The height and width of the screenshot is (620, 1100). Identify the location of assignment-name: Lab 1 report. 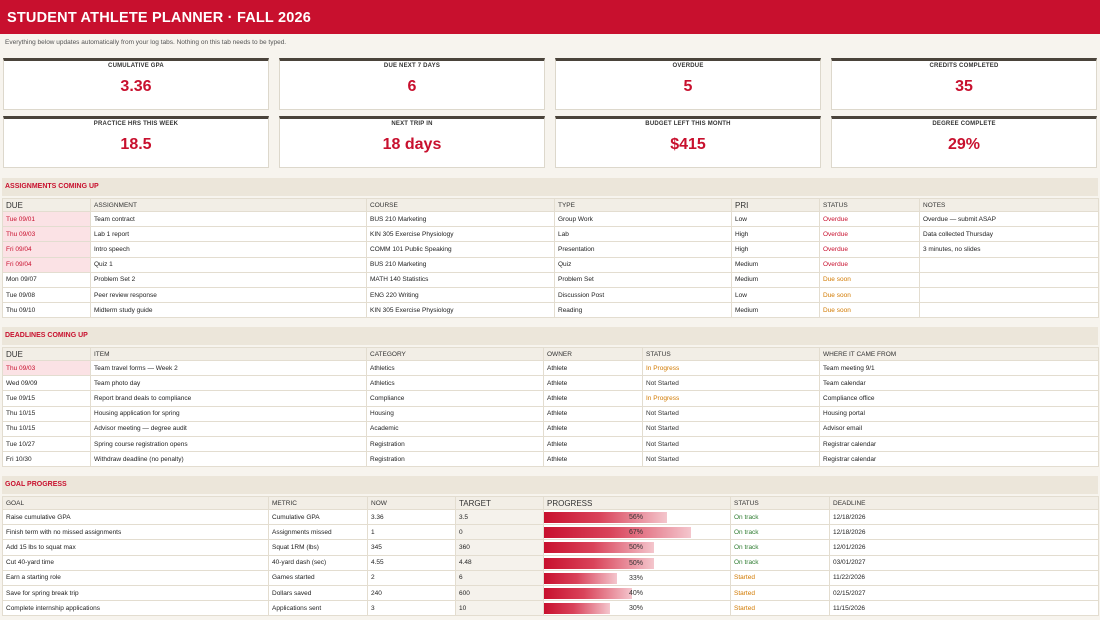
(228, 234).